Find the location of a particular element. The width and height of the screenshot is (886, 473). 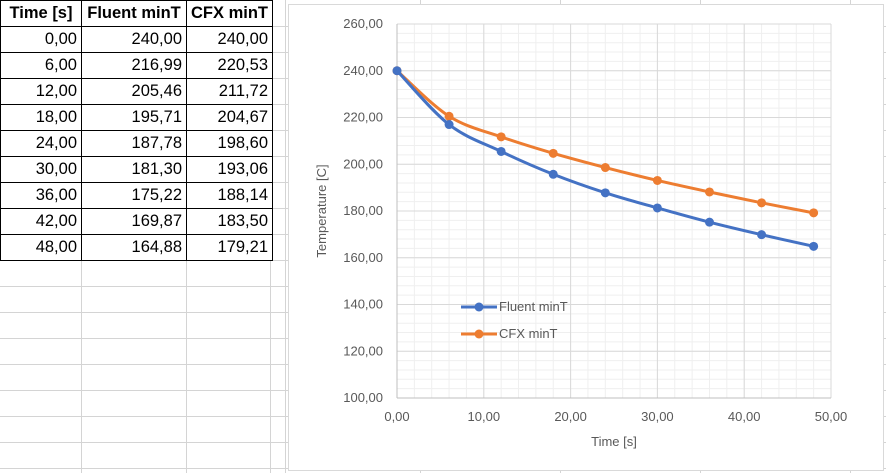

table-header-row: Time [s] Fluent minT CFX minT is located at coordinates (136, 13).